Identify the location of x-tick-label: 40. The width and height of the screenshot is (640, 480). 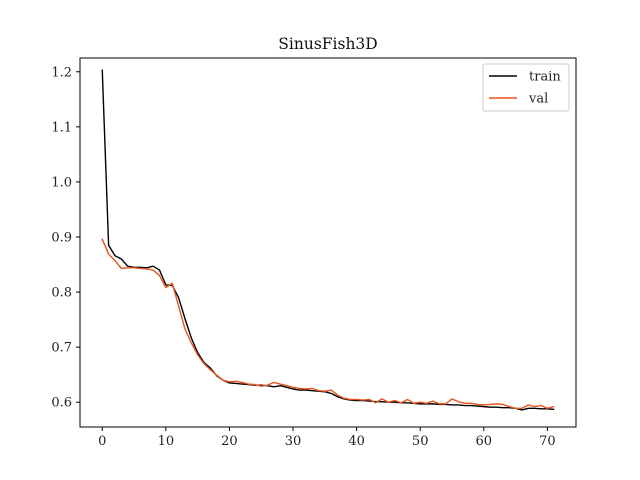
(356, 441).